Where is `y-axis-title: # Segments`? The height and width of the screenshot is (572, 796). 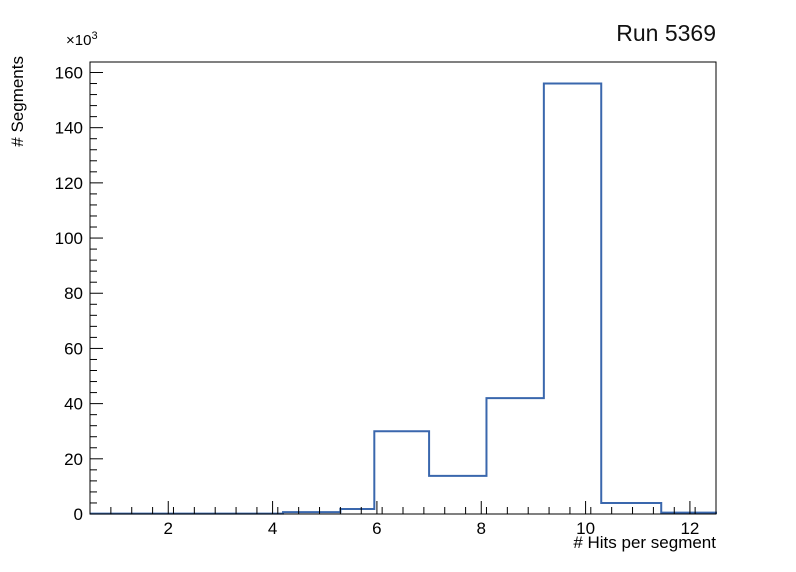
y-axis-title: # Segments is located at coordinates (17, 101).